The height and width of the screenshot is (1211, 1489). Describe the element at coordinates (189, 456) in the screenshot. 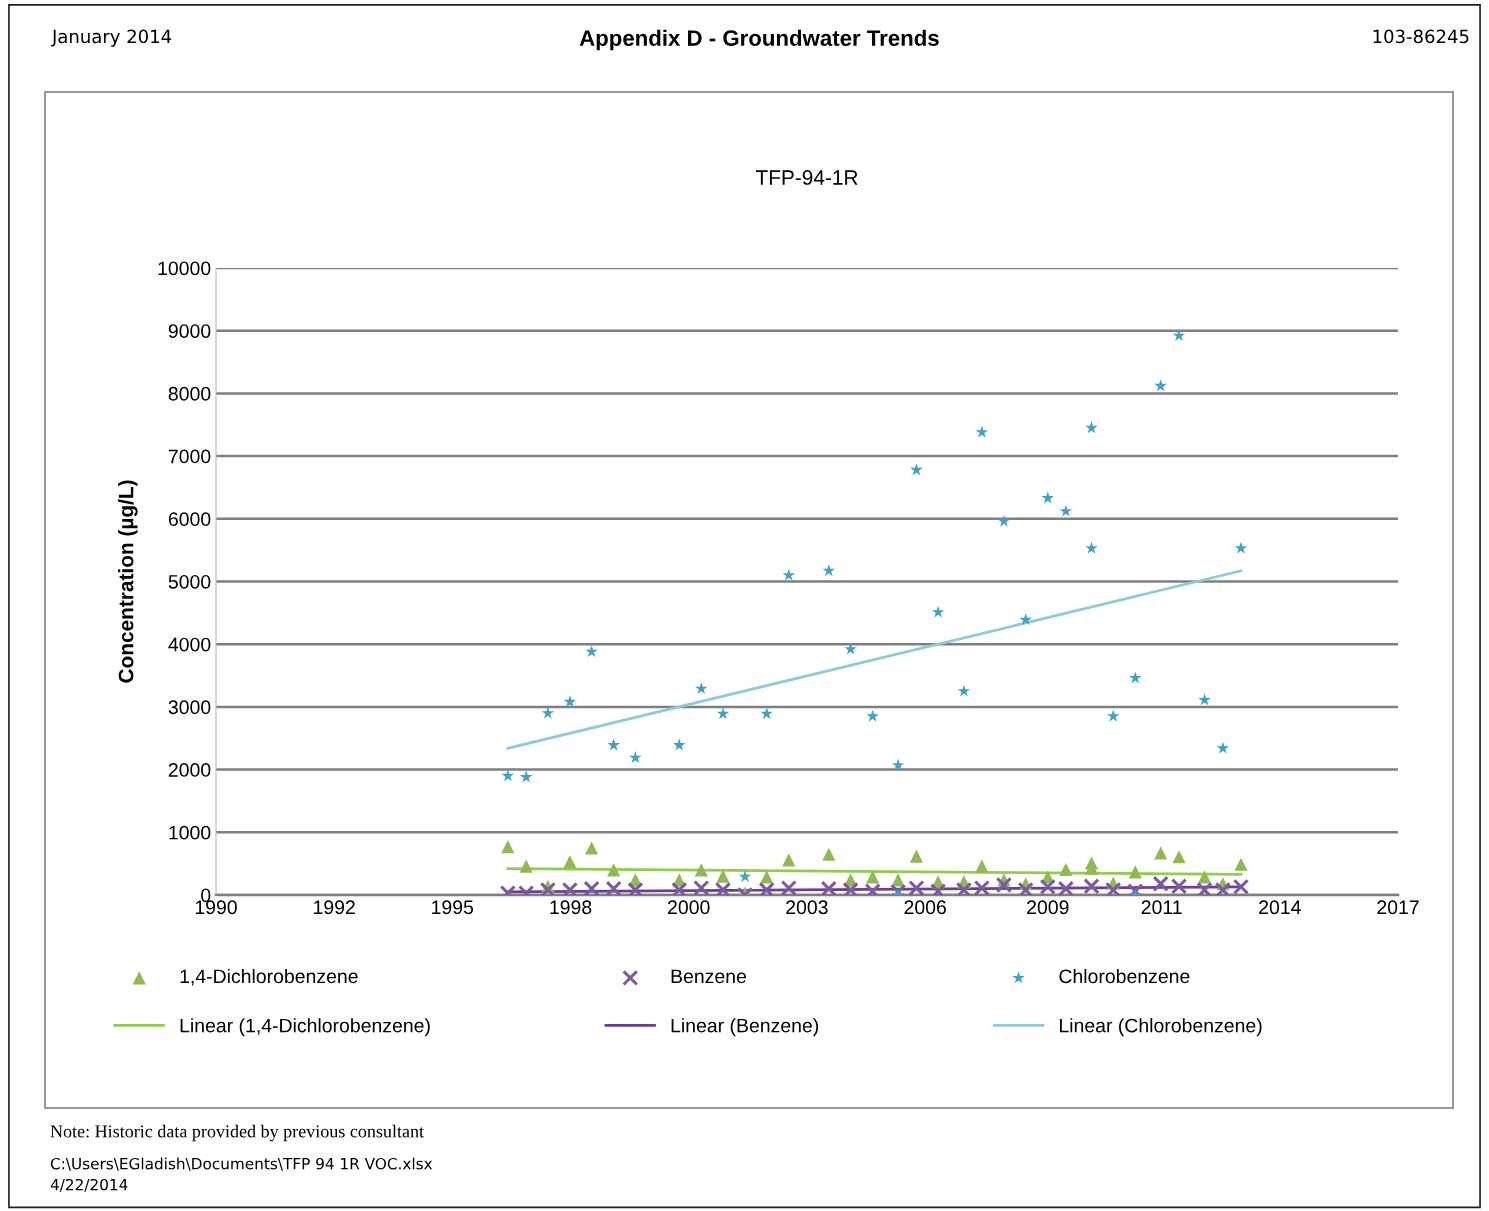

I see `y-tick-label: 7000` at that location.